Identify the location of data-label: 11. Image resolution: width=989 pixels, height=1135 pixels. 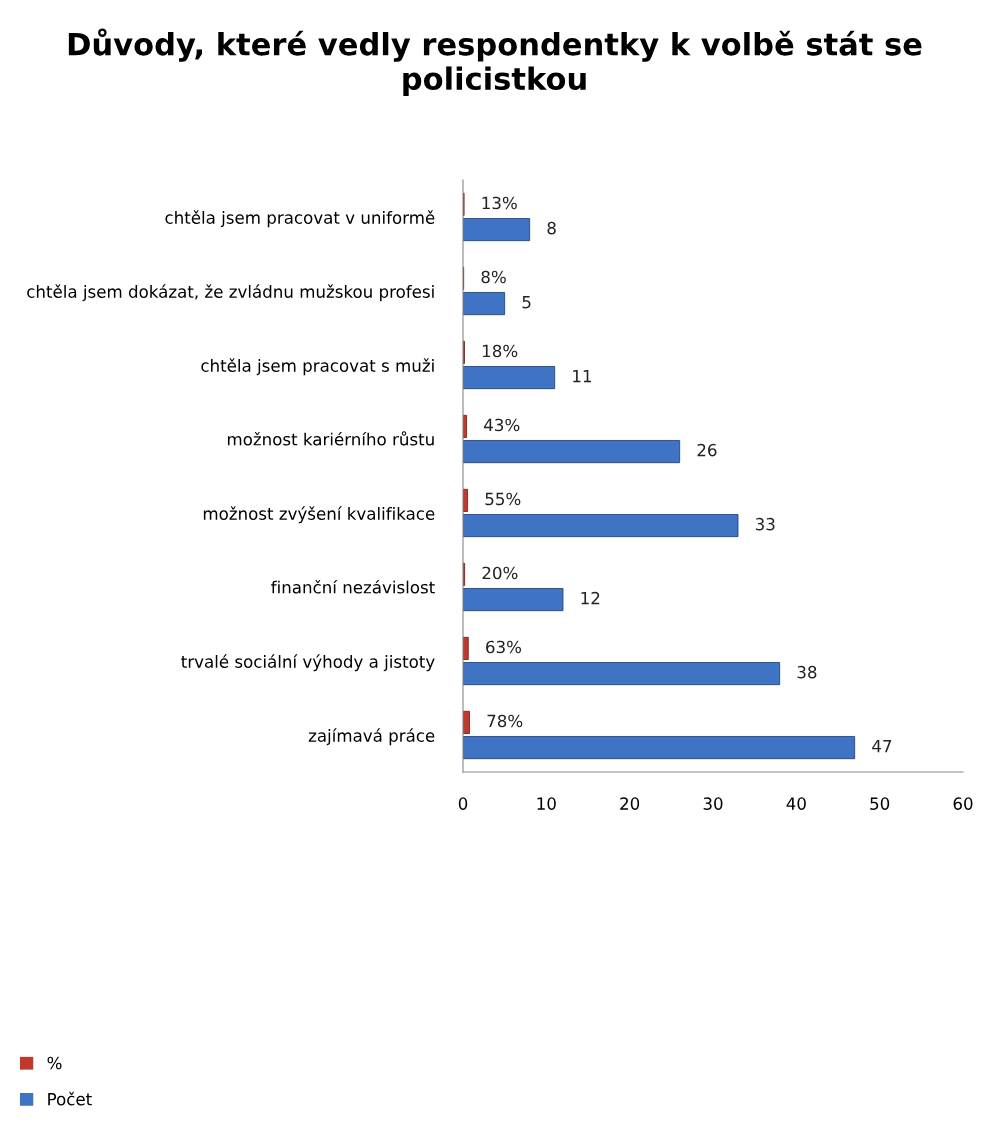
(582, 376).